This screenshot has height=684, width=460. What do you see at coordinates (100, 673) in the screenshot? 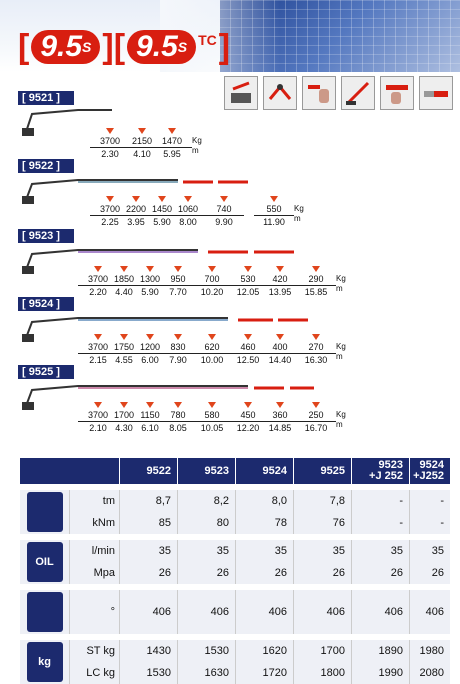
I see `row-unit: LC kg` at bounding box center [100, 673].